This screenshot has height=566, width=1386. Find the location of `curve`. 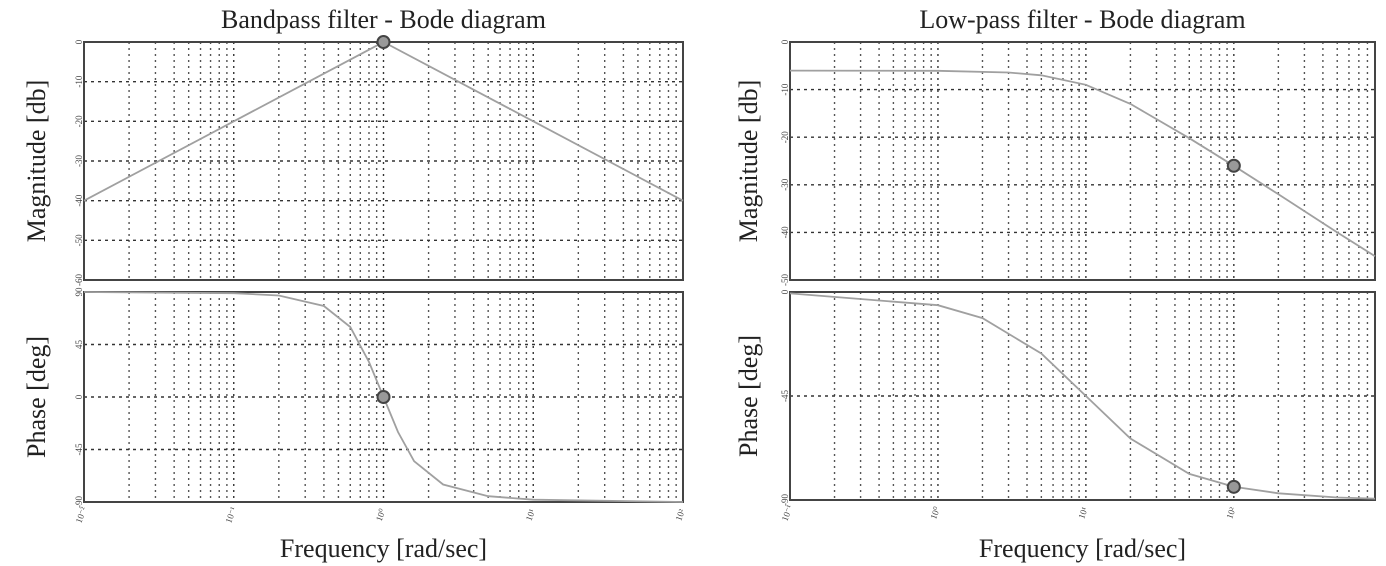

curve is located at coordinates (1082, 163).